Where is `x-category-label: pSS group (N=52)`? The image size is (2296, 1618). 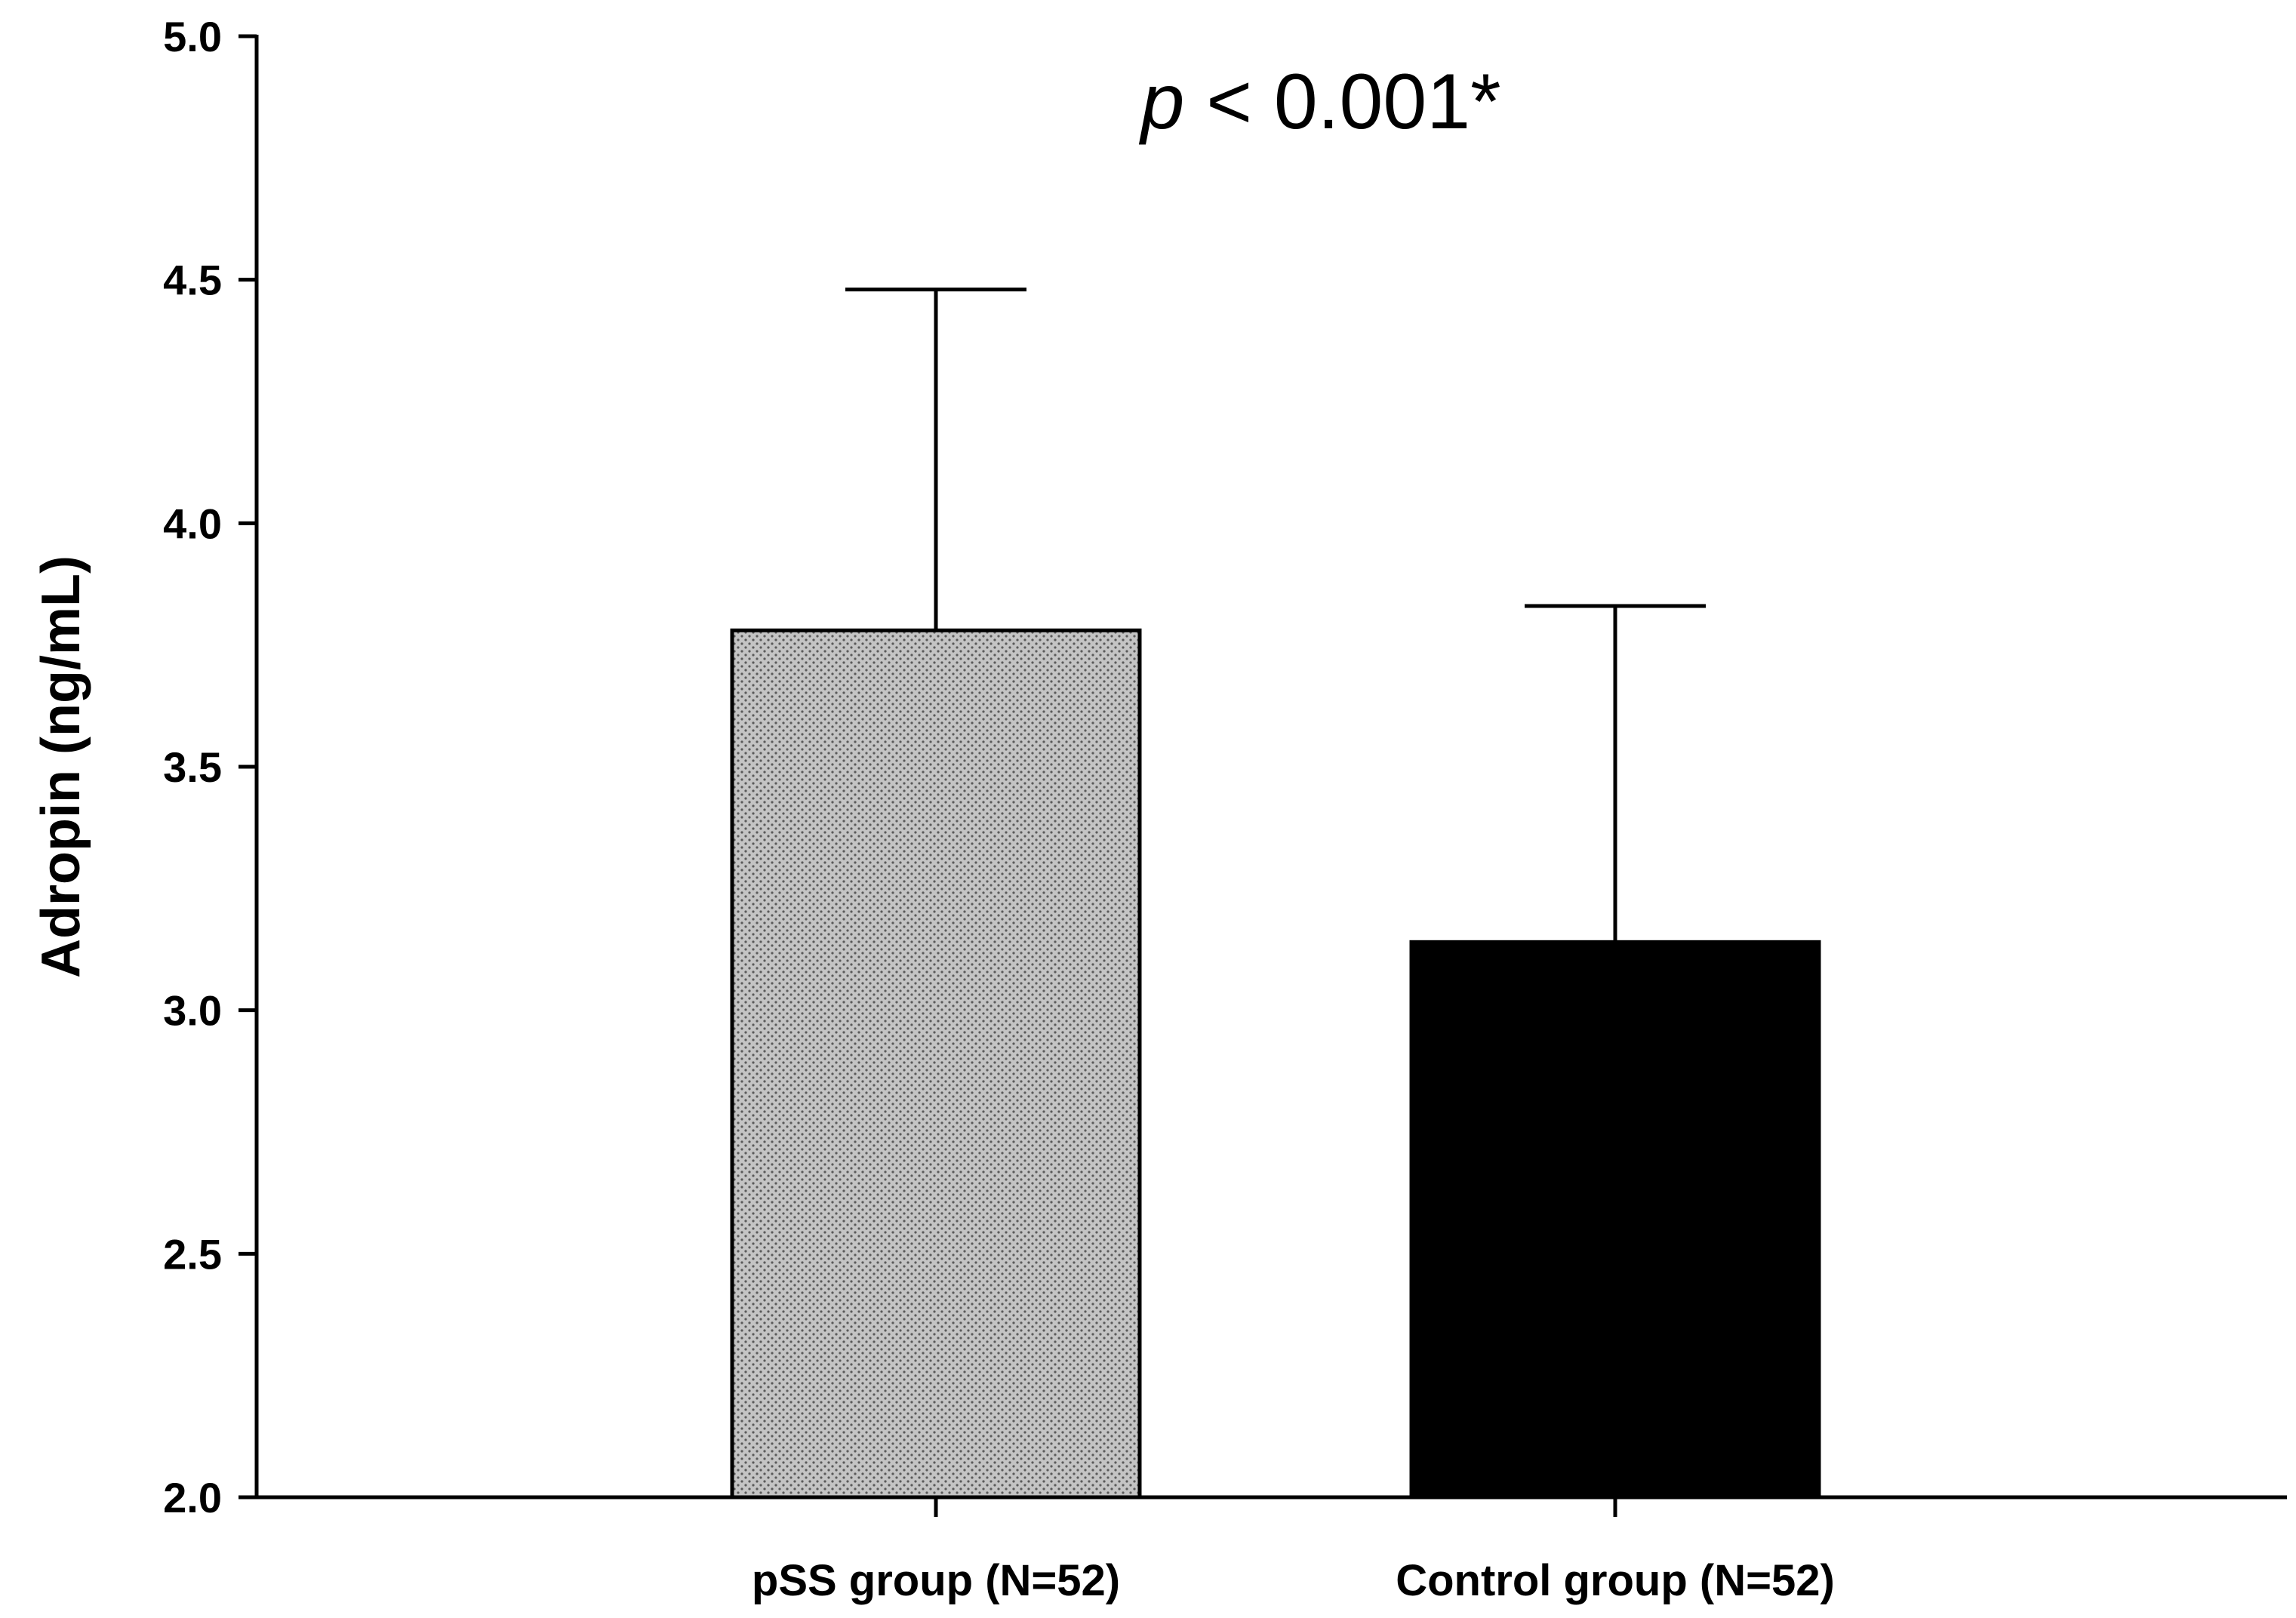 x-category-label: pSS group (N=52) is located at coordinates (936, 1580).